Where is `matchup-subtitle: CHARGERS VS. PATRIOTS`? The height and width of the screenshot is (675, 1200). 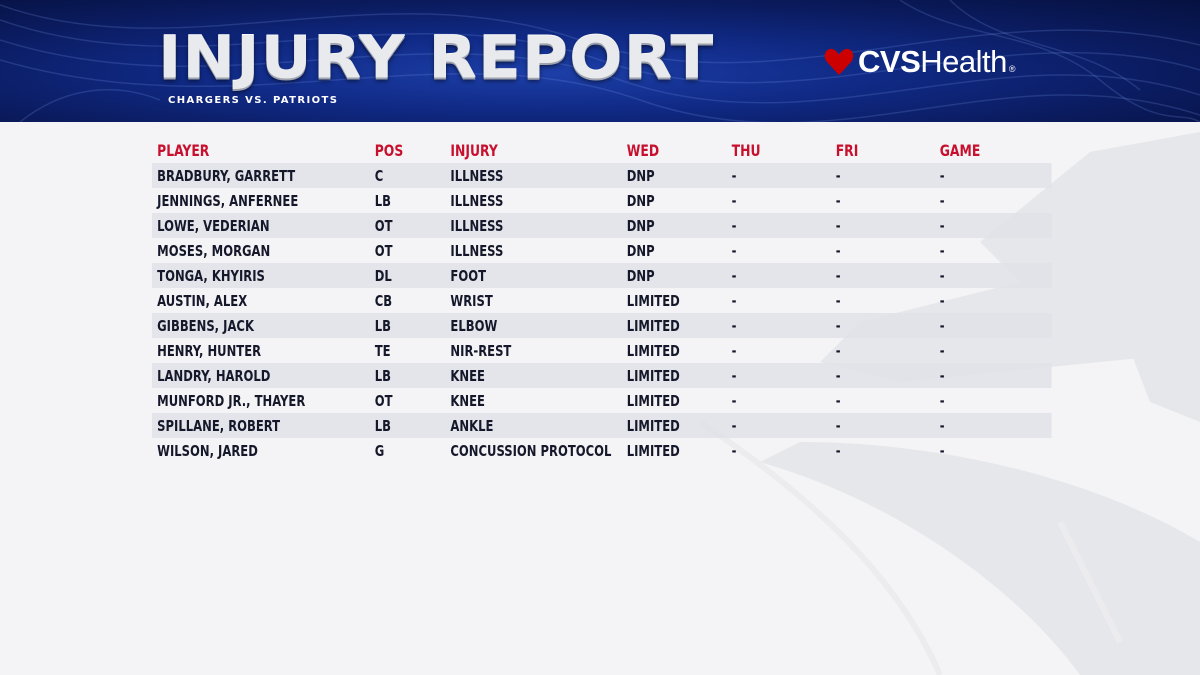
matchup-subtitle: CHARGERS VS. PATRIOTS is located at coordinates (253, 100).